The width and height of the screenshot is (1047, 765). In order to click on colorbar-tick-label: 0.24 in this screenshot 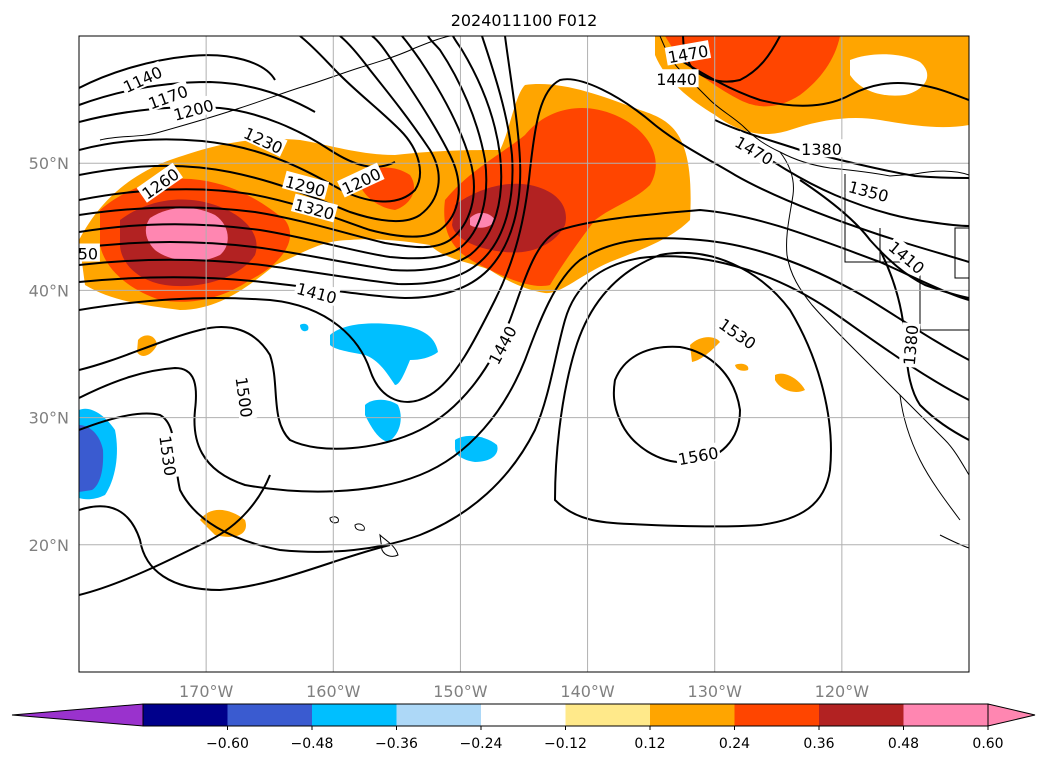, I will do `click(734, 744)`.